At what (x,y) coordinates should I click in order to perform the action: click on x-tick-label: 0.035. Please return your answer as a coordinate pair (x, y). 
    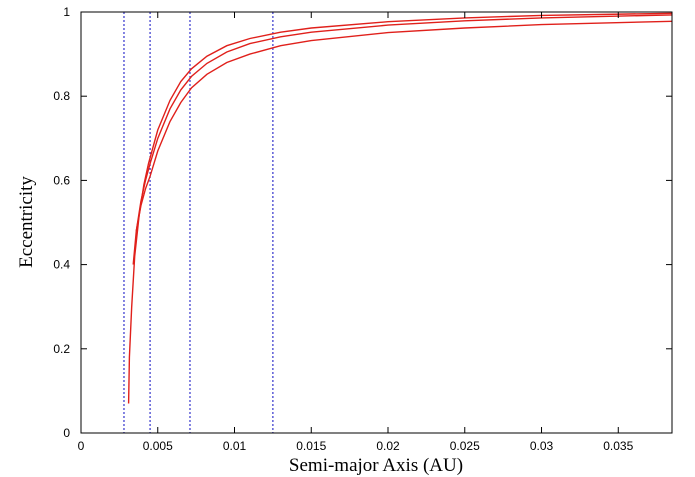
    Looking at the image, I should click on (618, 446).